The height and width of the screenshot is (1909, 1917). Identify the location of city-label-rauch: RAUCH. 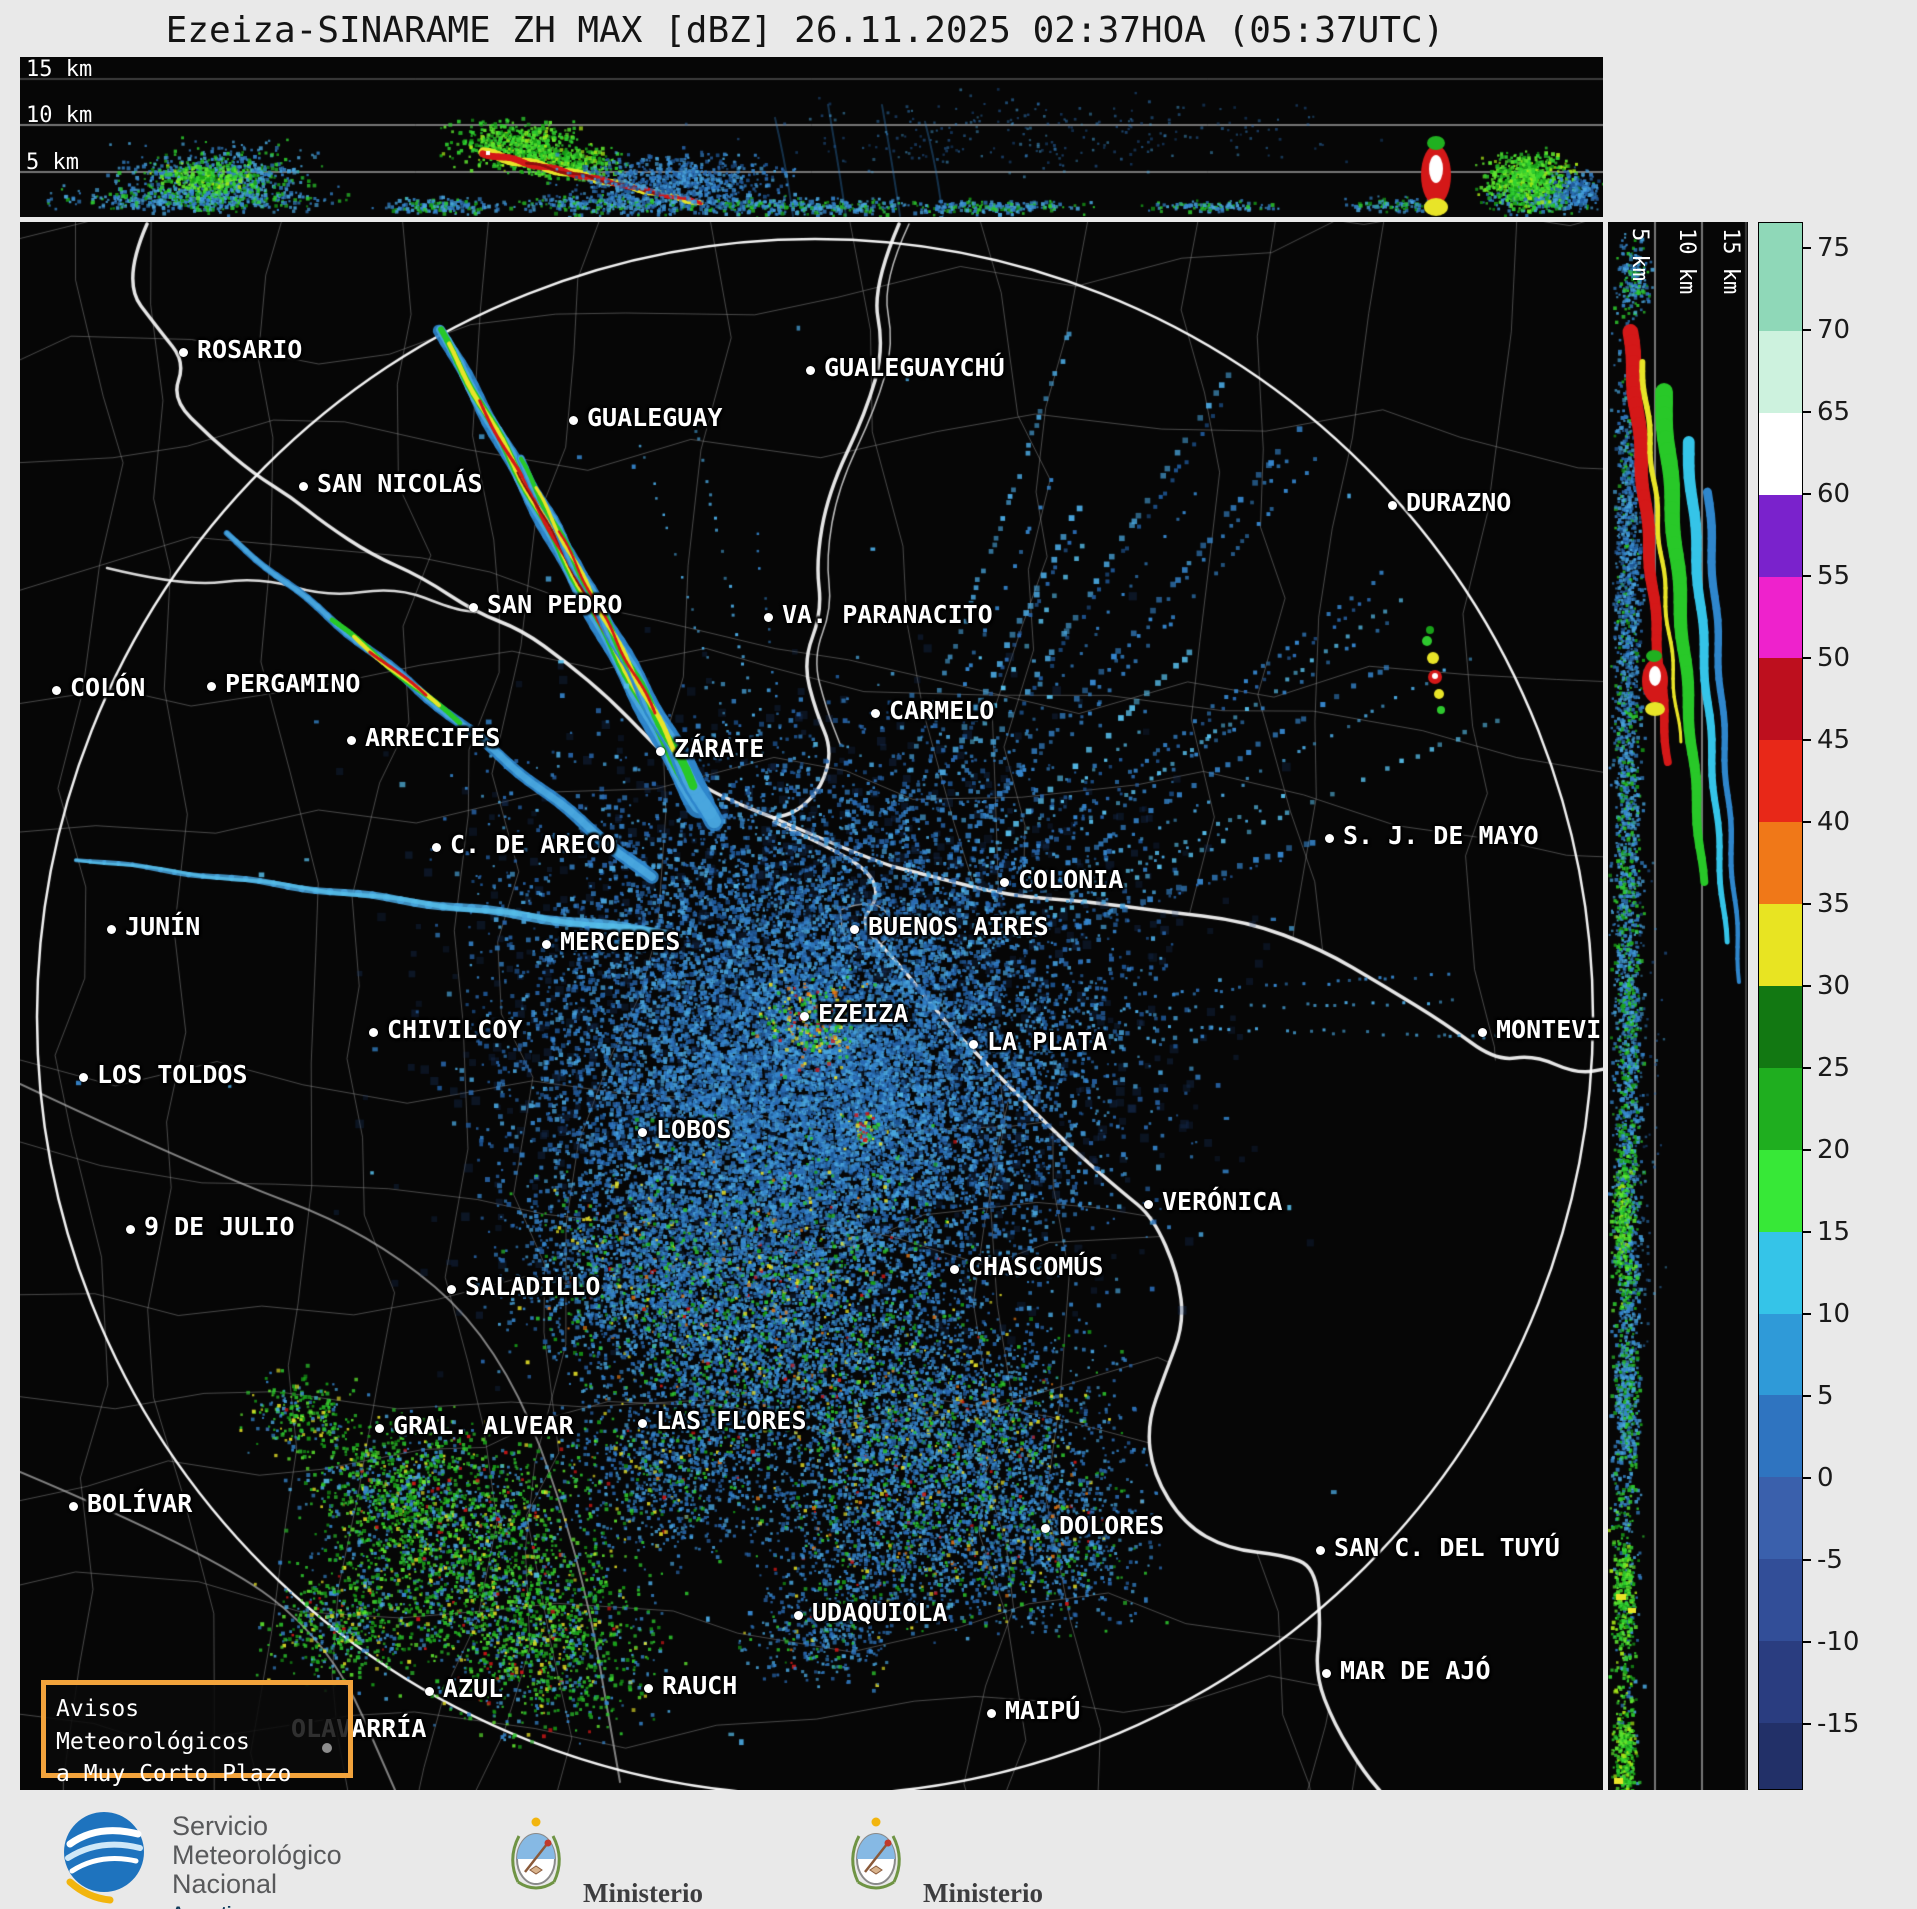
(700, 1685).